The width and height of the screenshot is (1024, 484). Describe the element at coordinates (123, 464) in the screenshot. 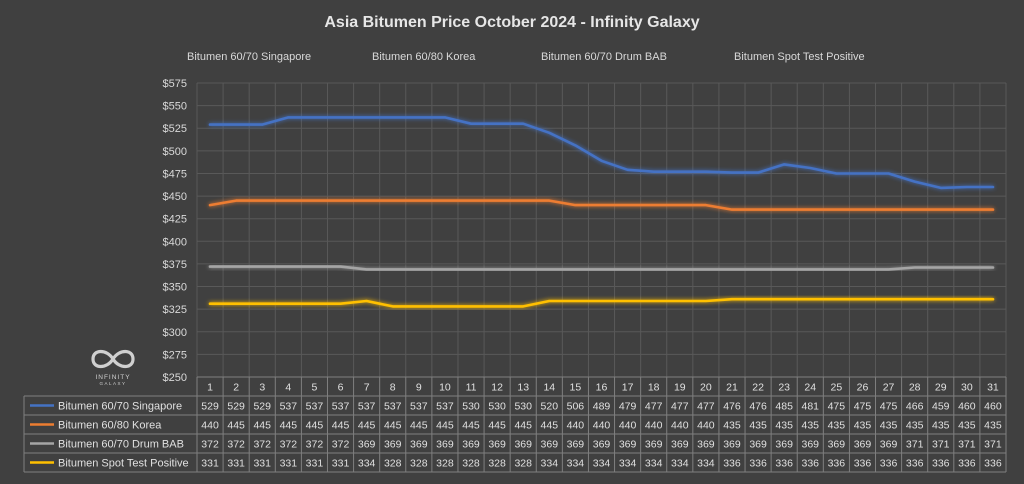

I see `table-row-label: Bitumen Spot Test Positive` at that location.